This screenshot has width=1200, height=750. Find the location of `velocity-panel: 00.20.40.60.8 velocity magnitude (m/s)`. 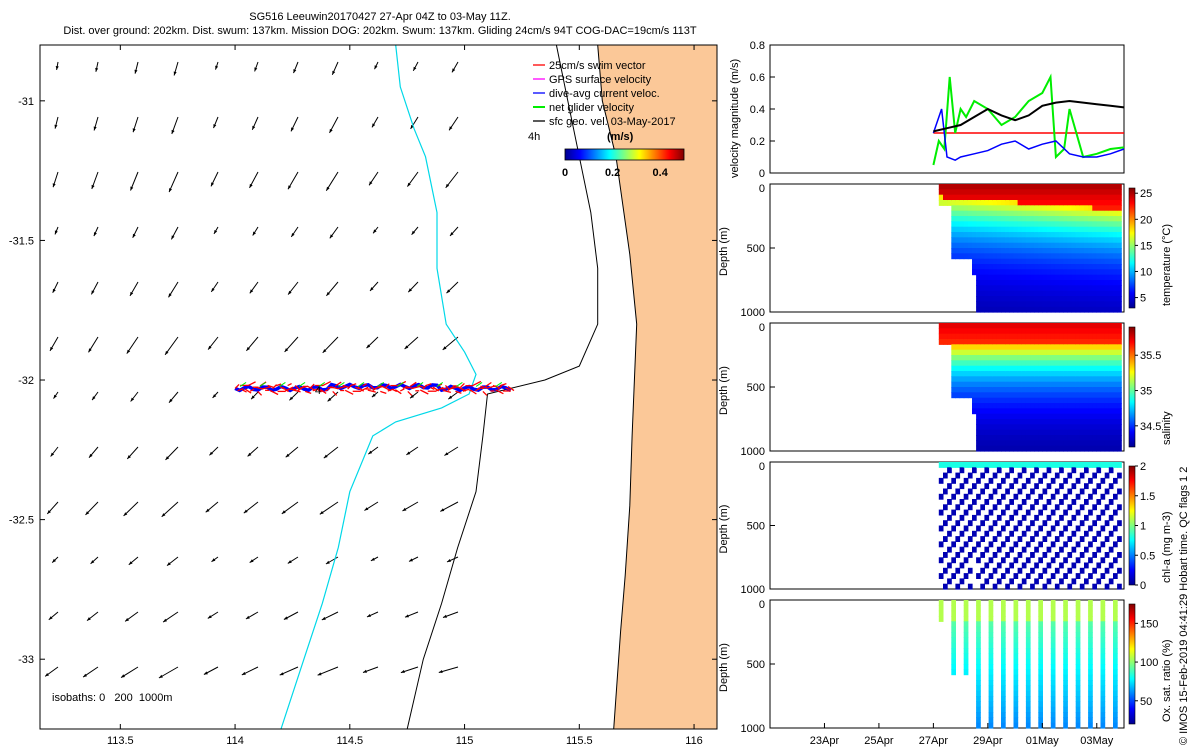

velocity-panel: 00.20.40.60.8 velocity magnitude (m/s) is located at coordinates (927, 110).